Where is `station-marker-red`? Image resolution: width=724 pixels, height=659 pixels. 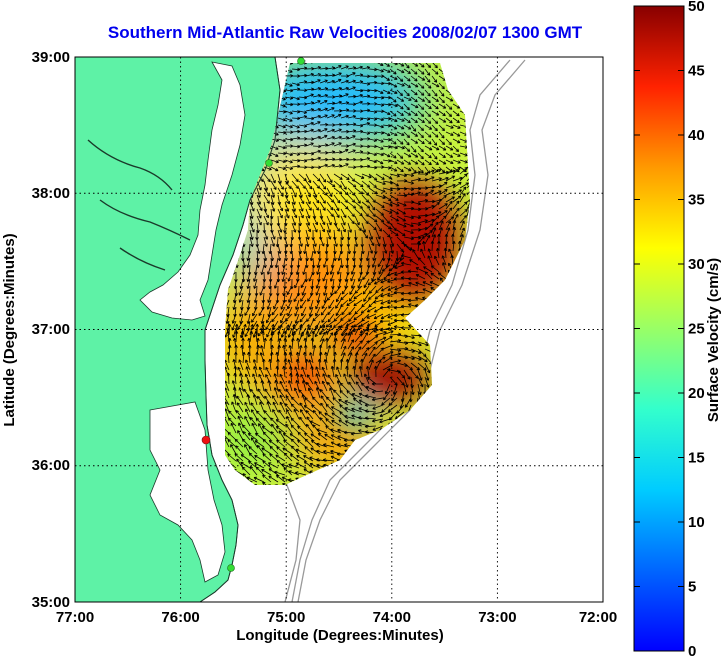 station-marker-red is located at coordinates (206, 440).